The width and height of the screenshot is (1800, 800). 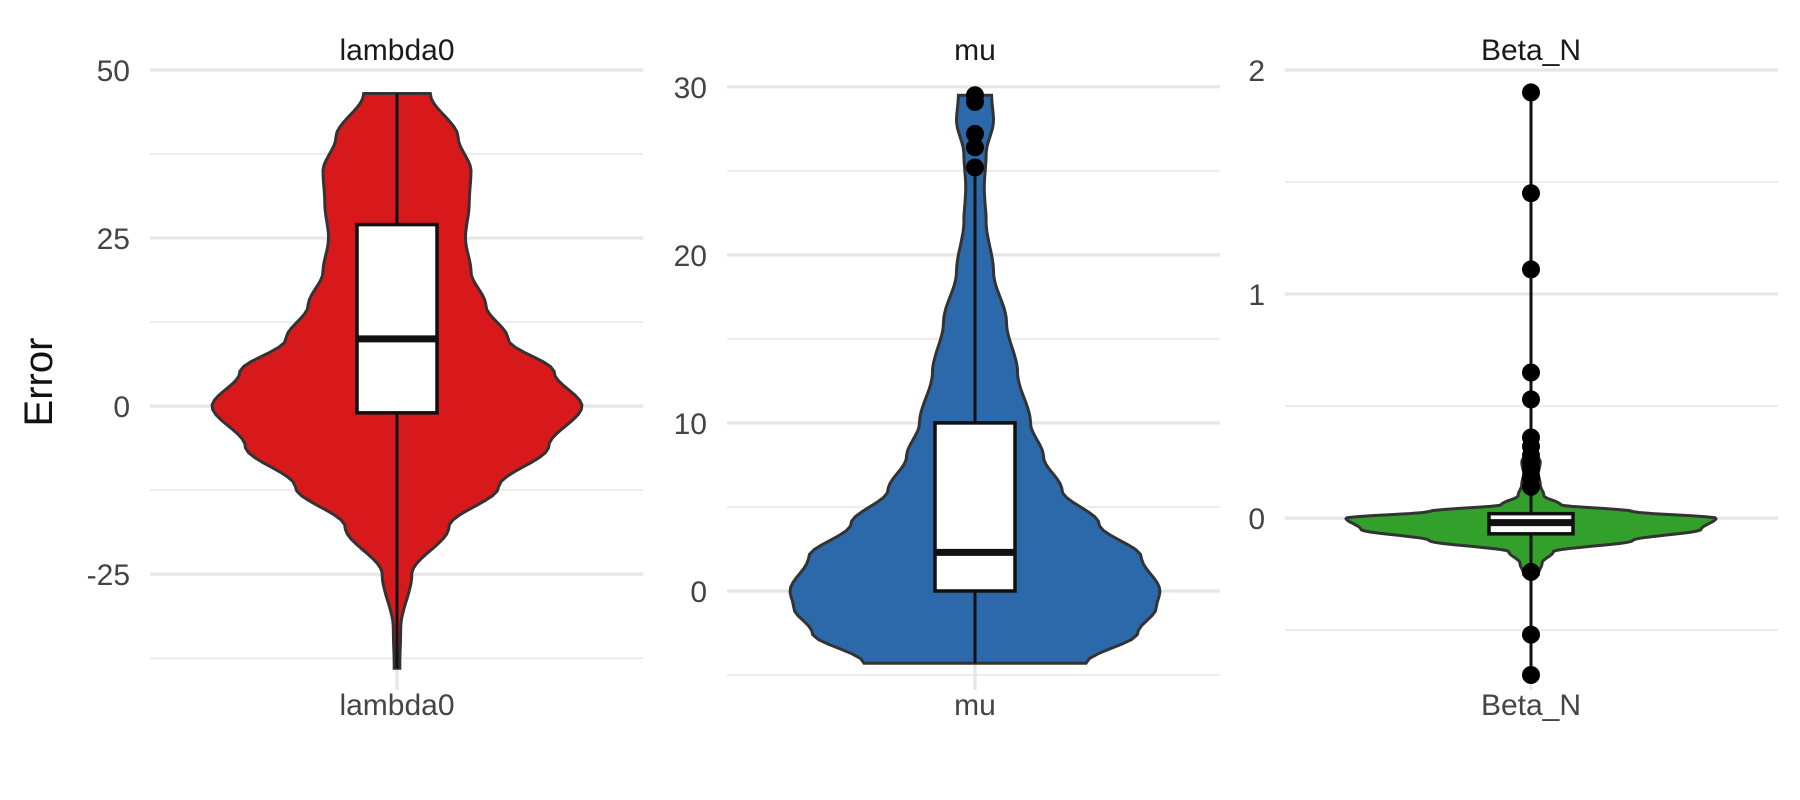 I want to click on y-tick-label: 20, so click(x=690, y=256).